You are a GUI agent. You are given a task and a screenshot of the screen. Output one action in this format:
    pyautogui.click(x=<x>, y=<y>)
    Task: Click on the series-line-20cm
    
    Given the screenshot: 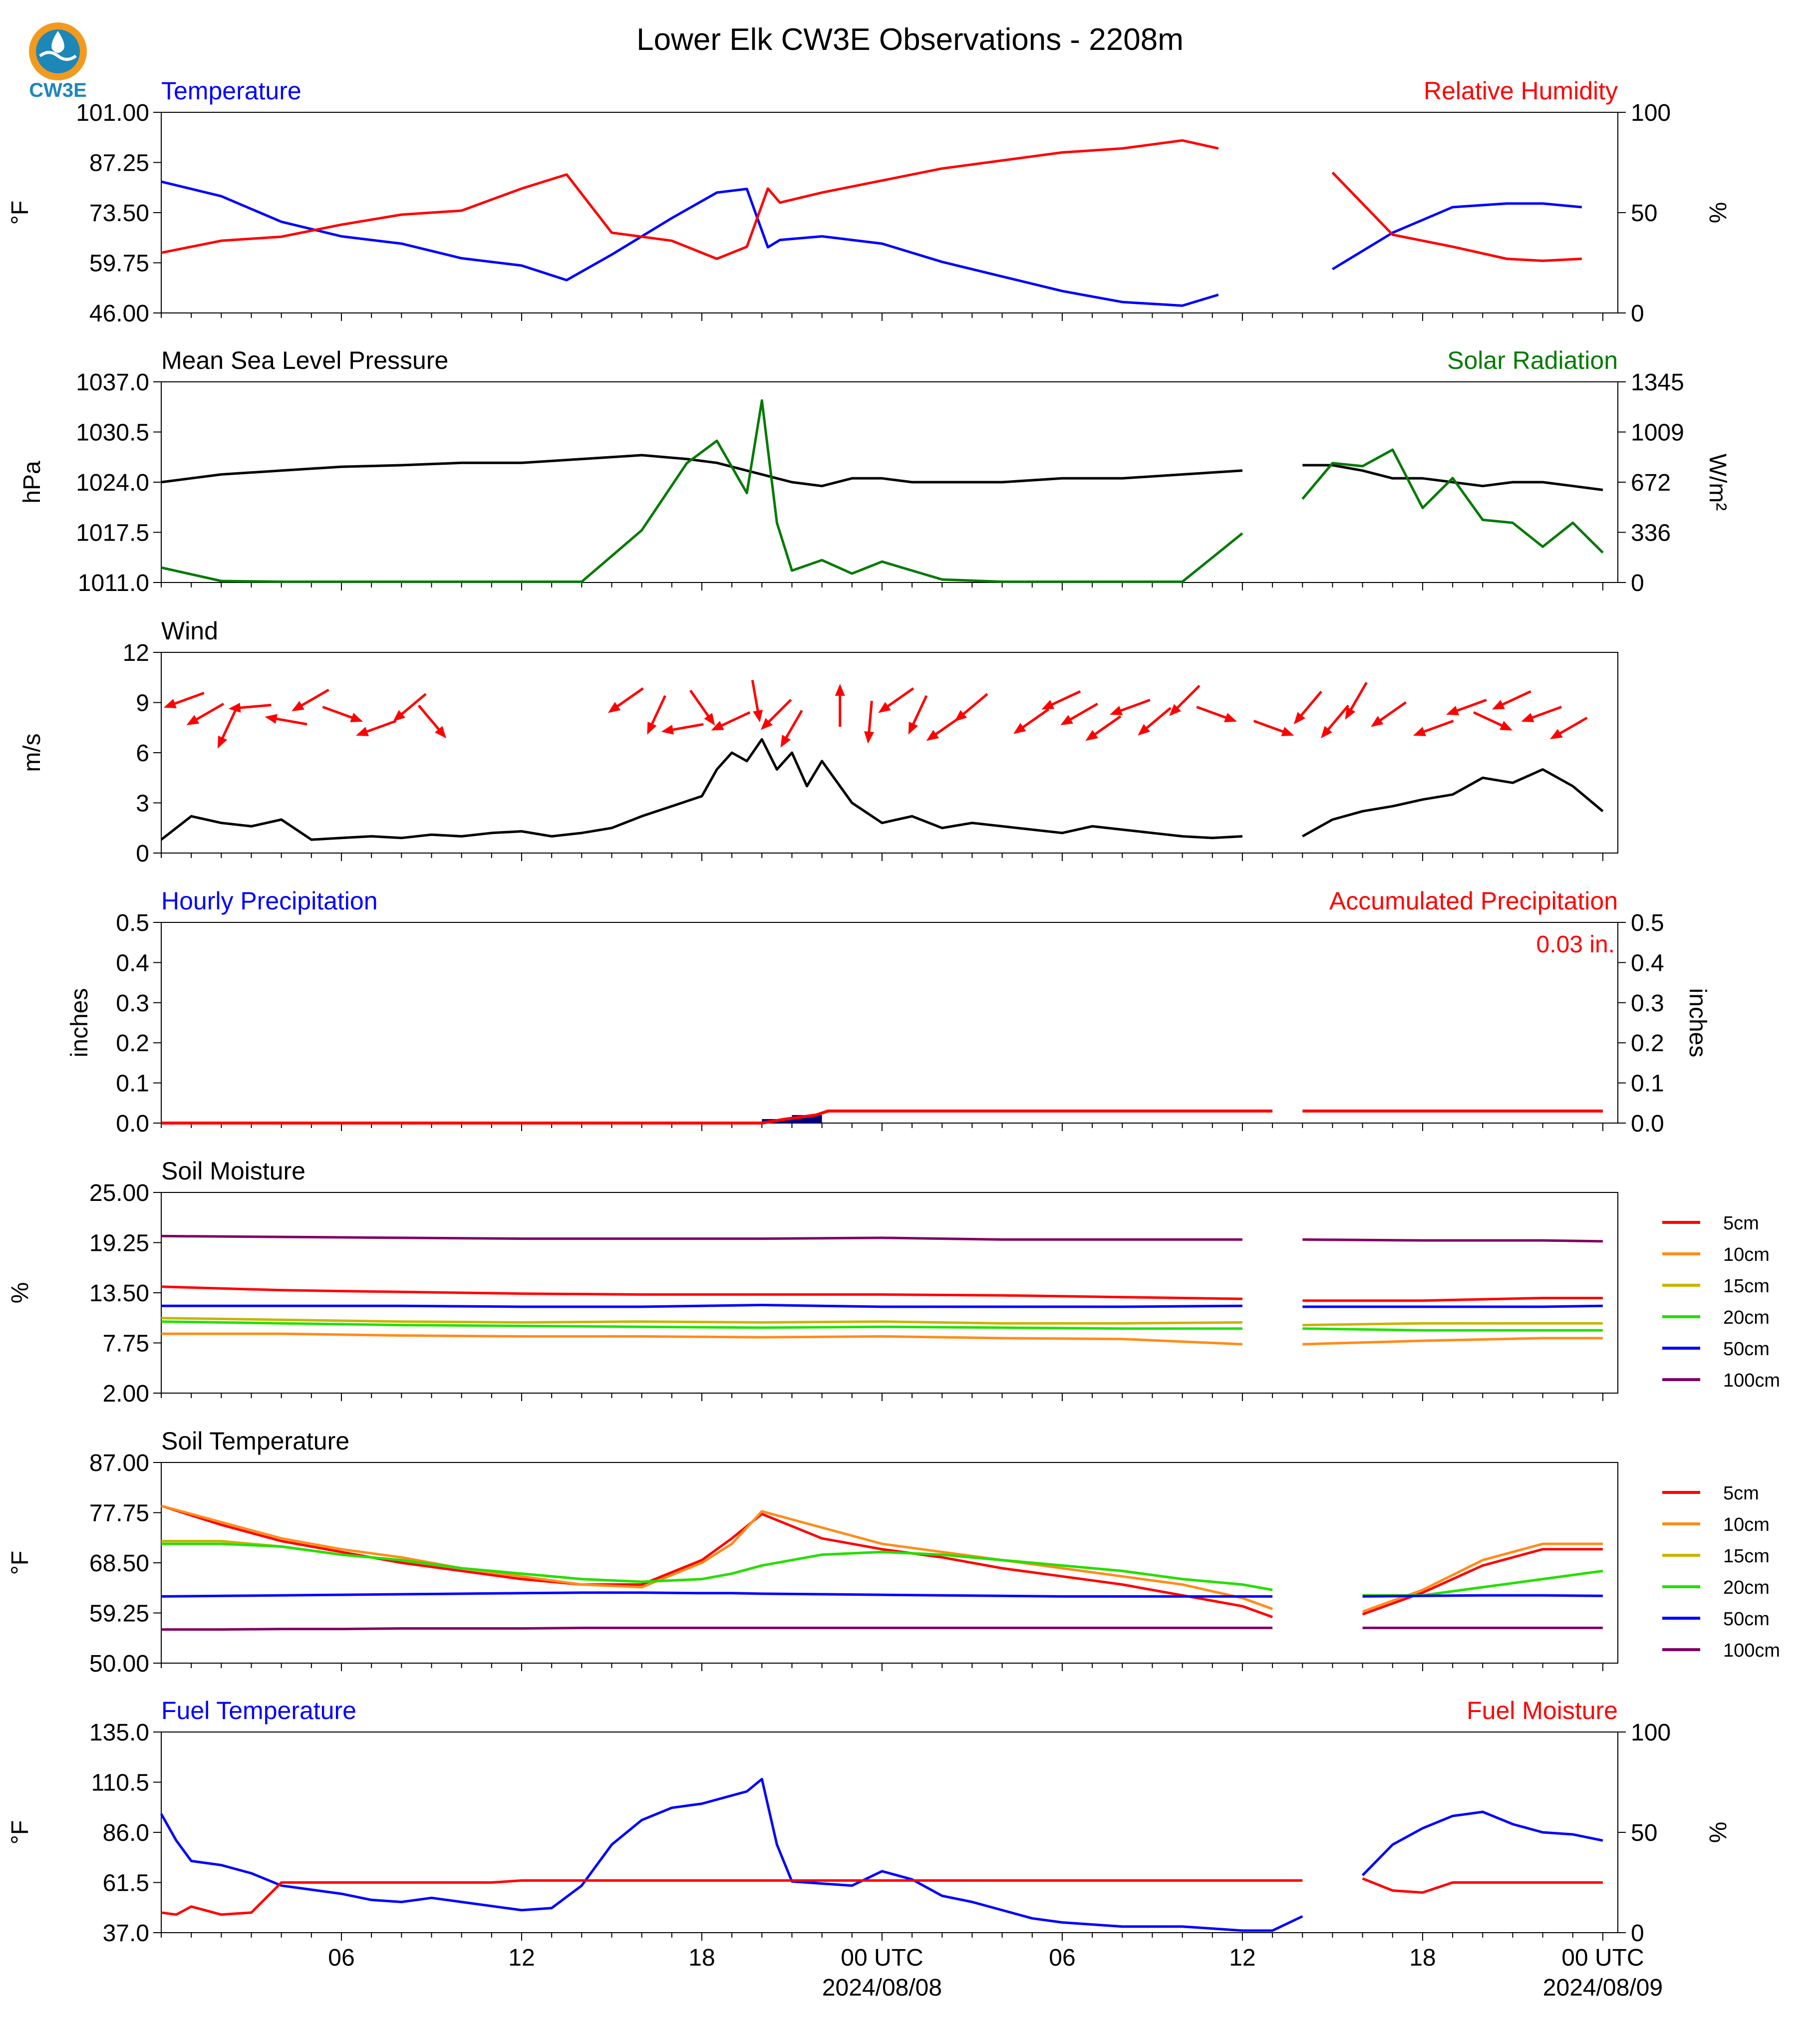 What is the action you would take?
    pyautogui.click(x=882, y=1326)
    